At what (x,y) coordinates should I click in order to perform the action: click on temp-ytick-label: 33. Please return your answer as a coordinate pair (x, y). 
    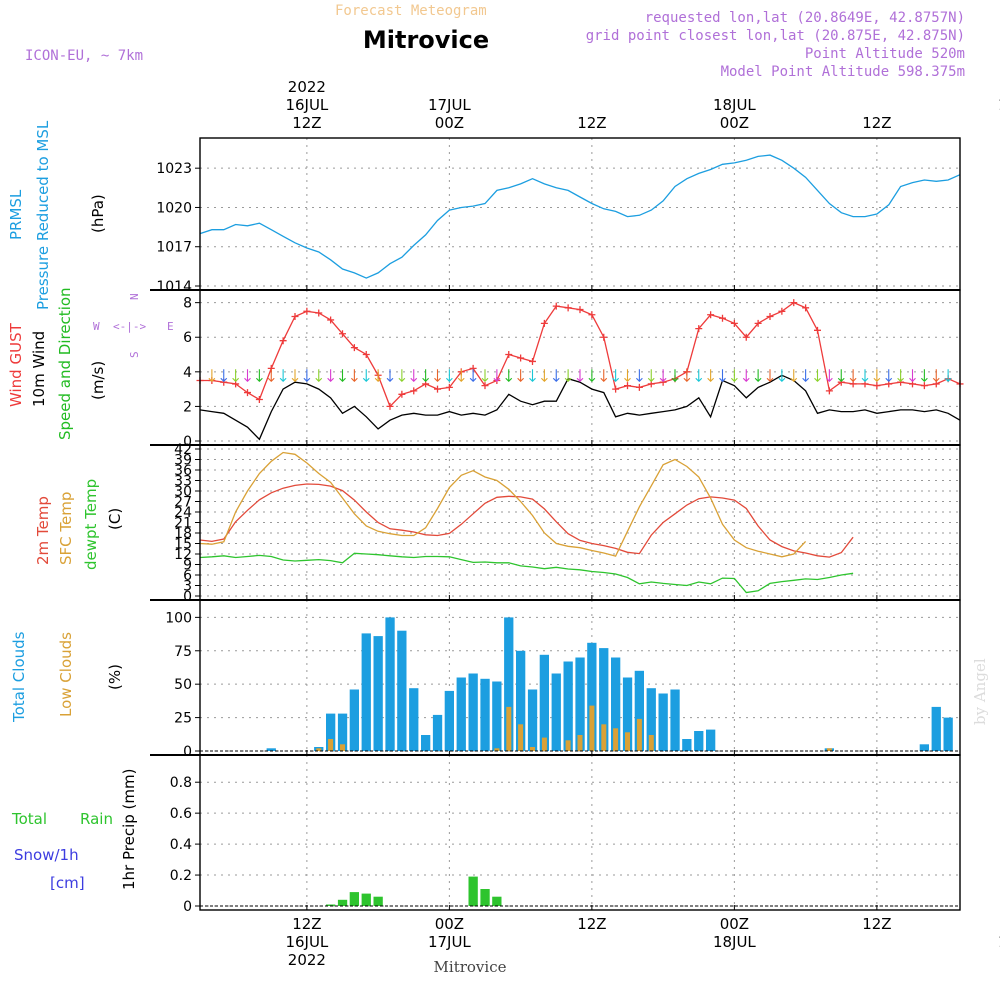
    Looking at the image, I should click on (183, 482).